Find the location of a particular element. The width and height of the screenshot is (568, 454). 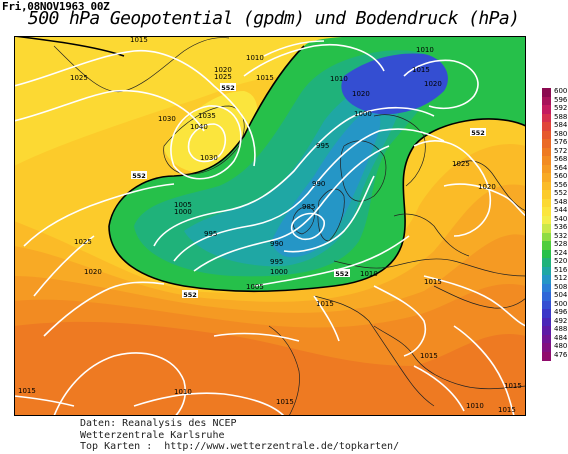

contour-552-west is located at coordinates (206, 136).